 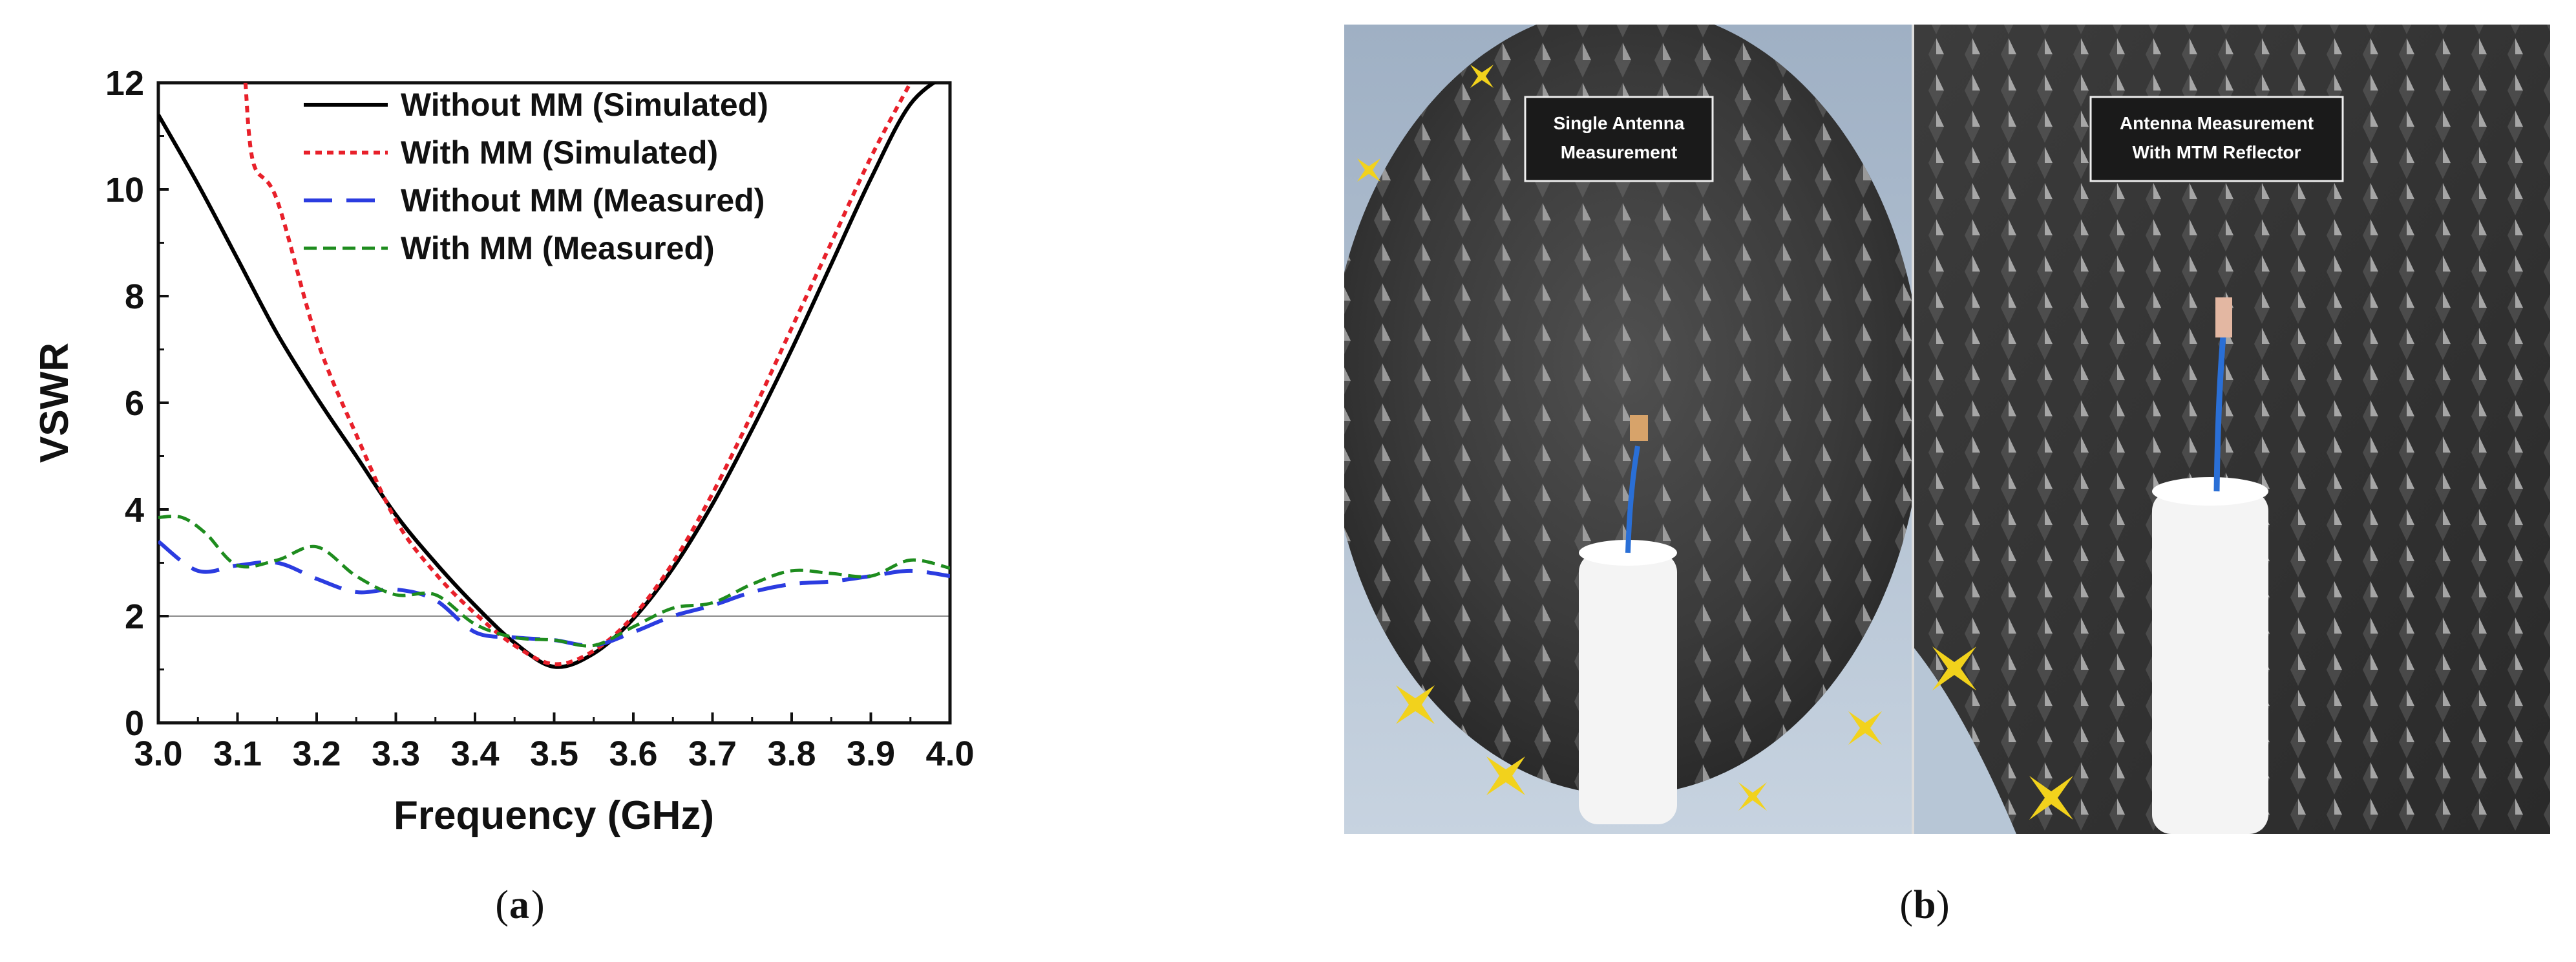 What do you see at coordinates (538, 905) in the screenshot?
I see `caption-a-close: )` at bounding box center [538, 905].